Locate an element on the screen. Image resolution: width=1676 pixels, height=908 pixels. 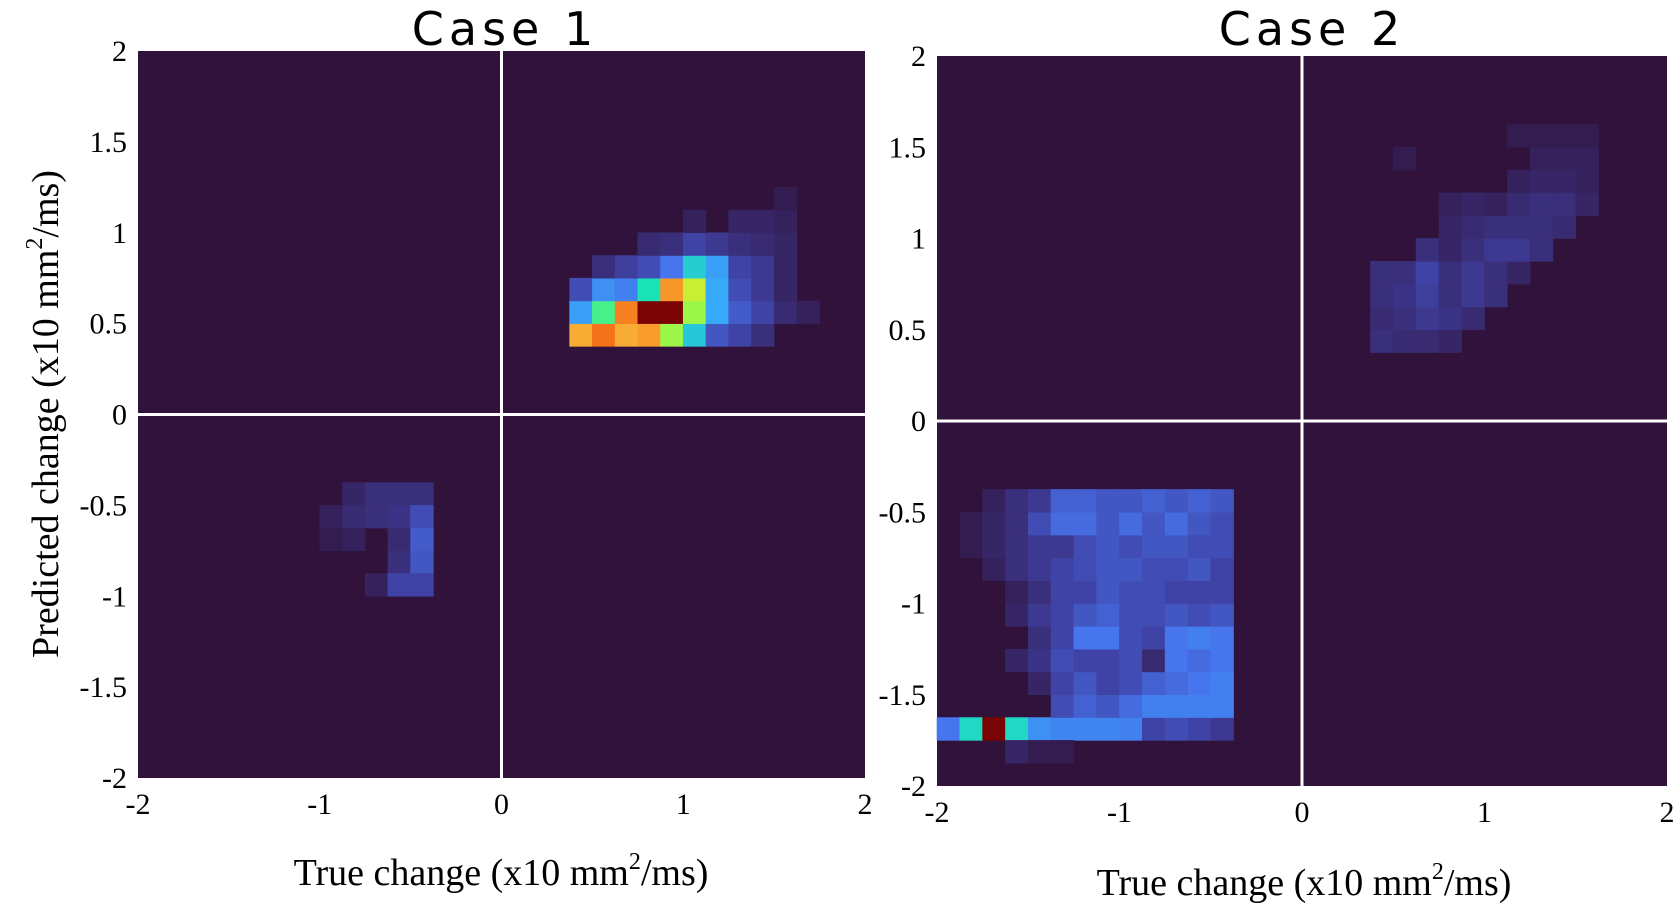
case-1-y-axis-label: Predicted change (x10 mm2/ms) is located at coordinates (44, 414).